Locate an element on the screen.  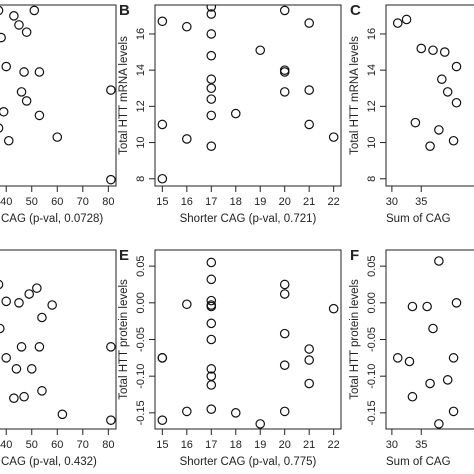
y-tick-label: 0.00 is located at coordinates (372, 302).